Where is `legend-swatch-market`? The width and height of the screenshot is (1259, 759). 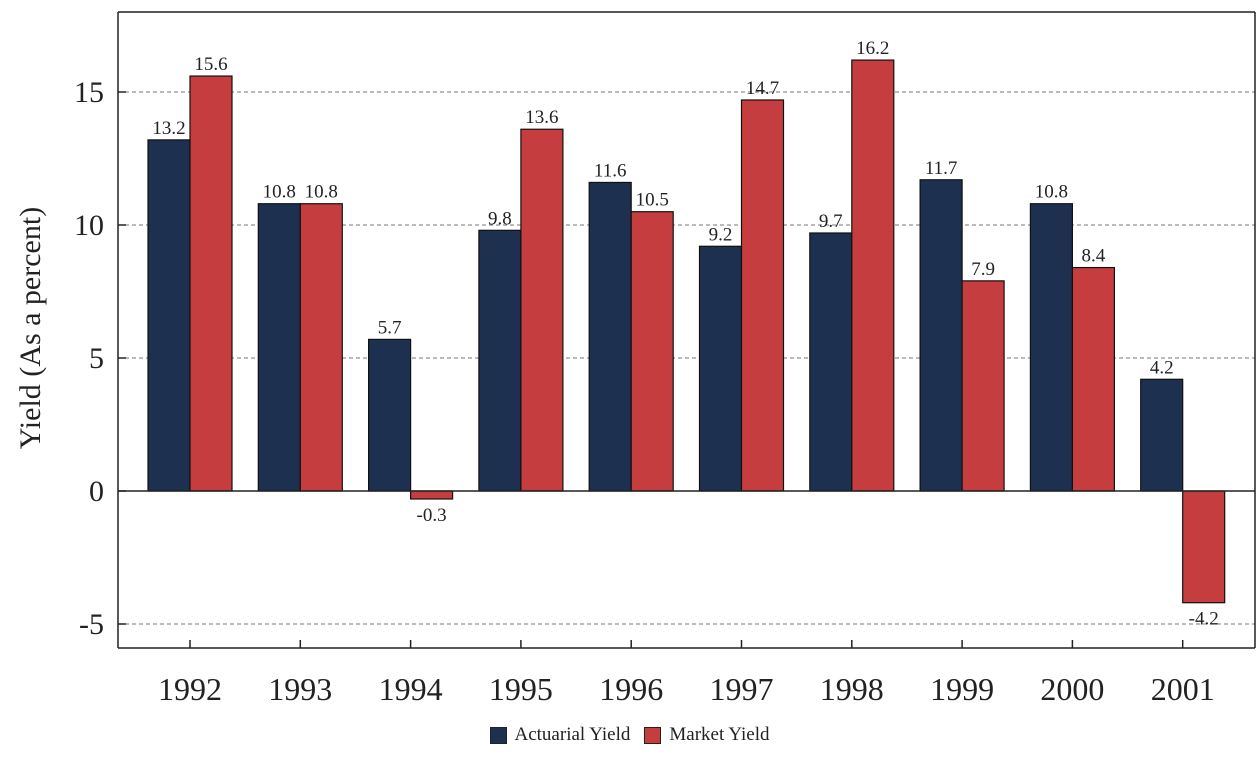
legend-swatch-market is located at coordinates (653, 735).